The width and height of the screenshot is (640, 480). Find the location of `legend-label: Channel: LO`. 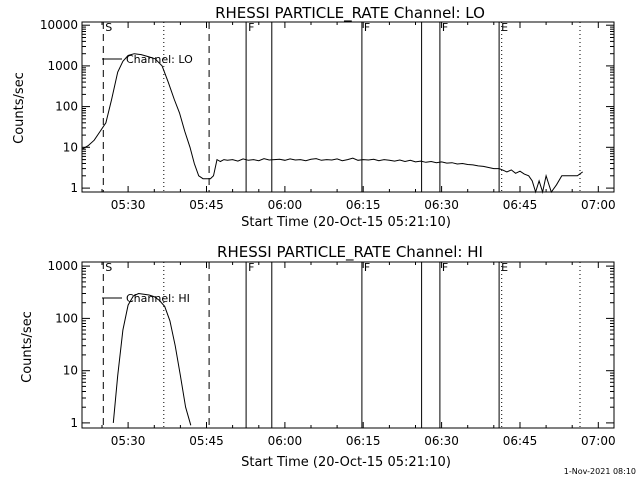

legend-label: Channel: LO is located at coordinates (159, 59).